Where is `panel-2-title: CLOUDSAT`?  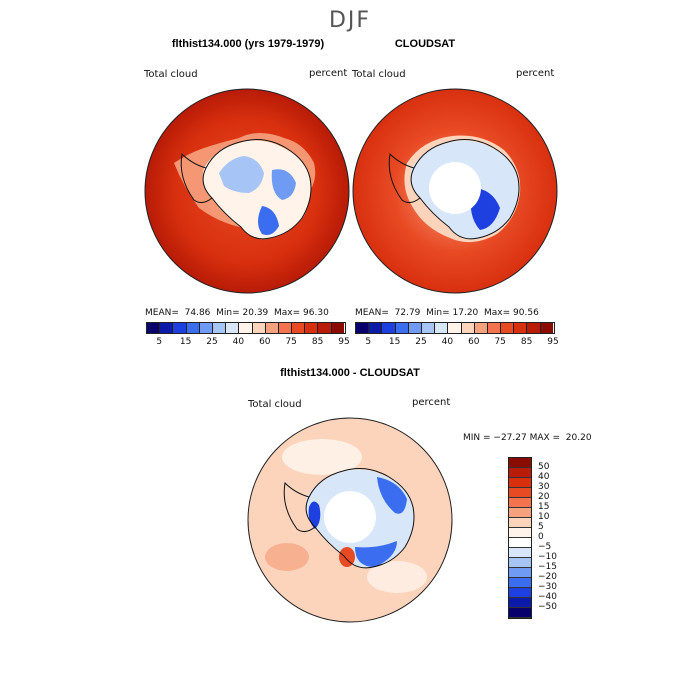 panel-2-title: CLOUDSAT is located at coordinates (425, 44).